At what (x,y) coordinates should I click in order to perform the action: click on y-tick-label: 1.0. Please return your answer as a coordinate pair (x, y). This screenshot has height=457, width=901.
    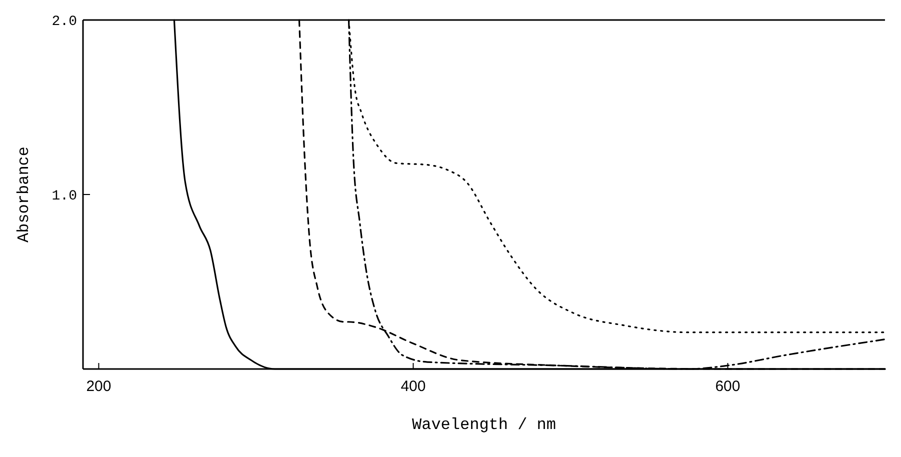
    Looking at the image, I should click on (64, 196).